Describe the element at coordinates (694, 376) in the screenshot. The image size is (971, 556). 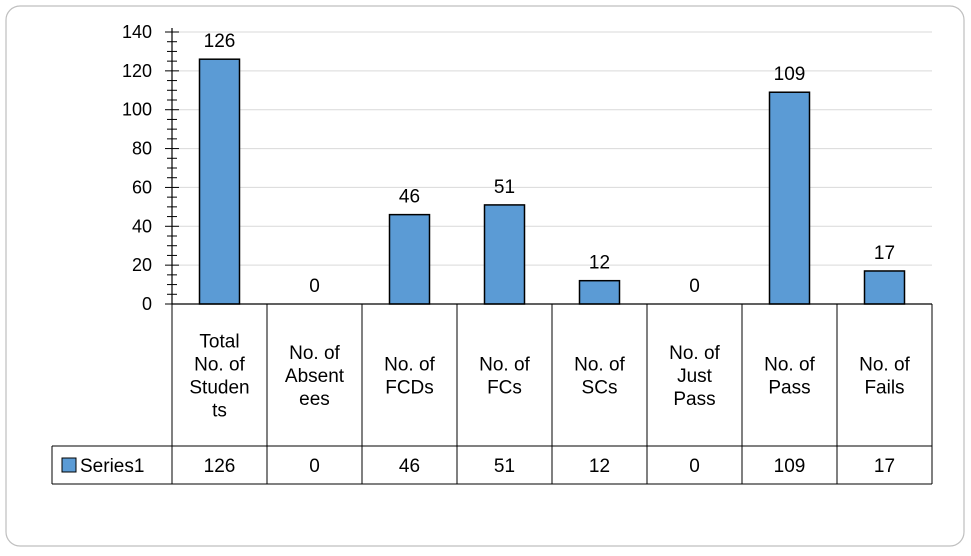
I see `category-label: No. of Just Pass` at that location.